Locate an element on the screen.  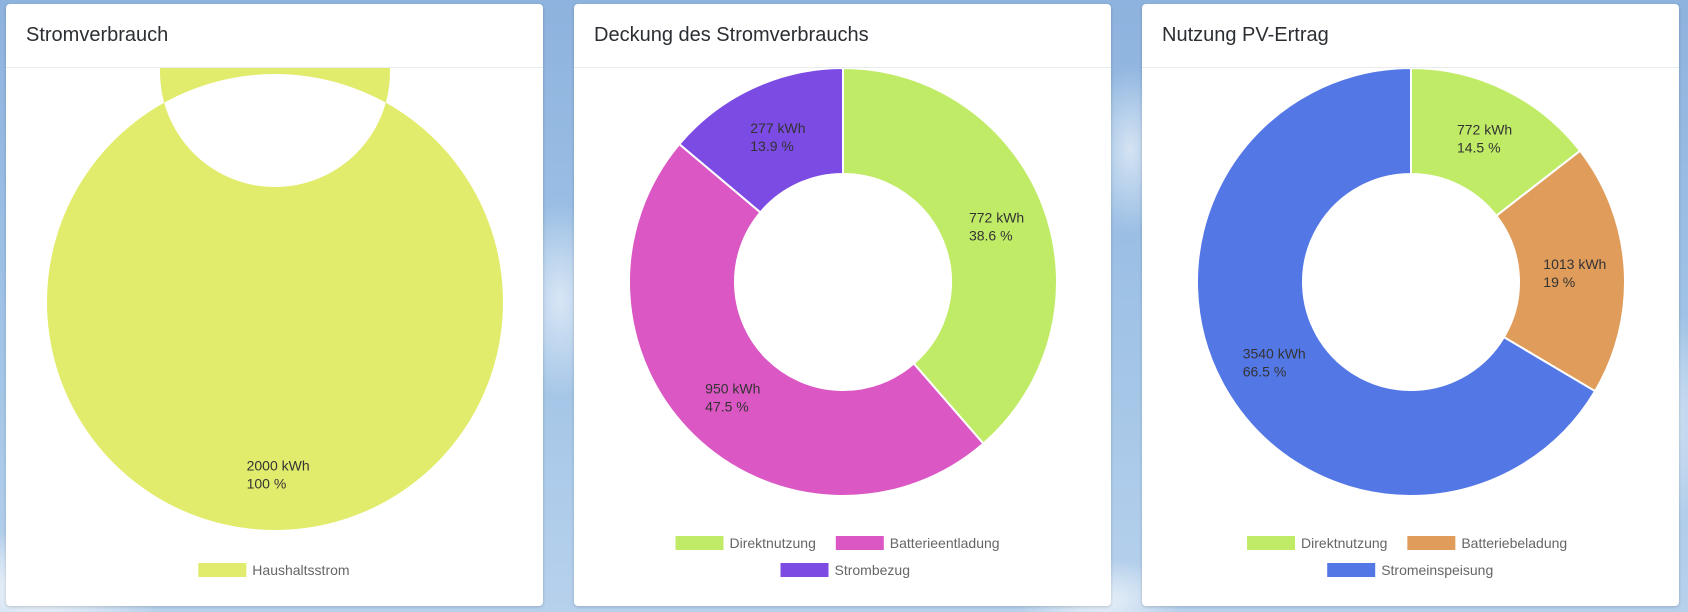
legend-item-batteriebeladung: Batteriebeladung is located at coordinates (1487, 543).